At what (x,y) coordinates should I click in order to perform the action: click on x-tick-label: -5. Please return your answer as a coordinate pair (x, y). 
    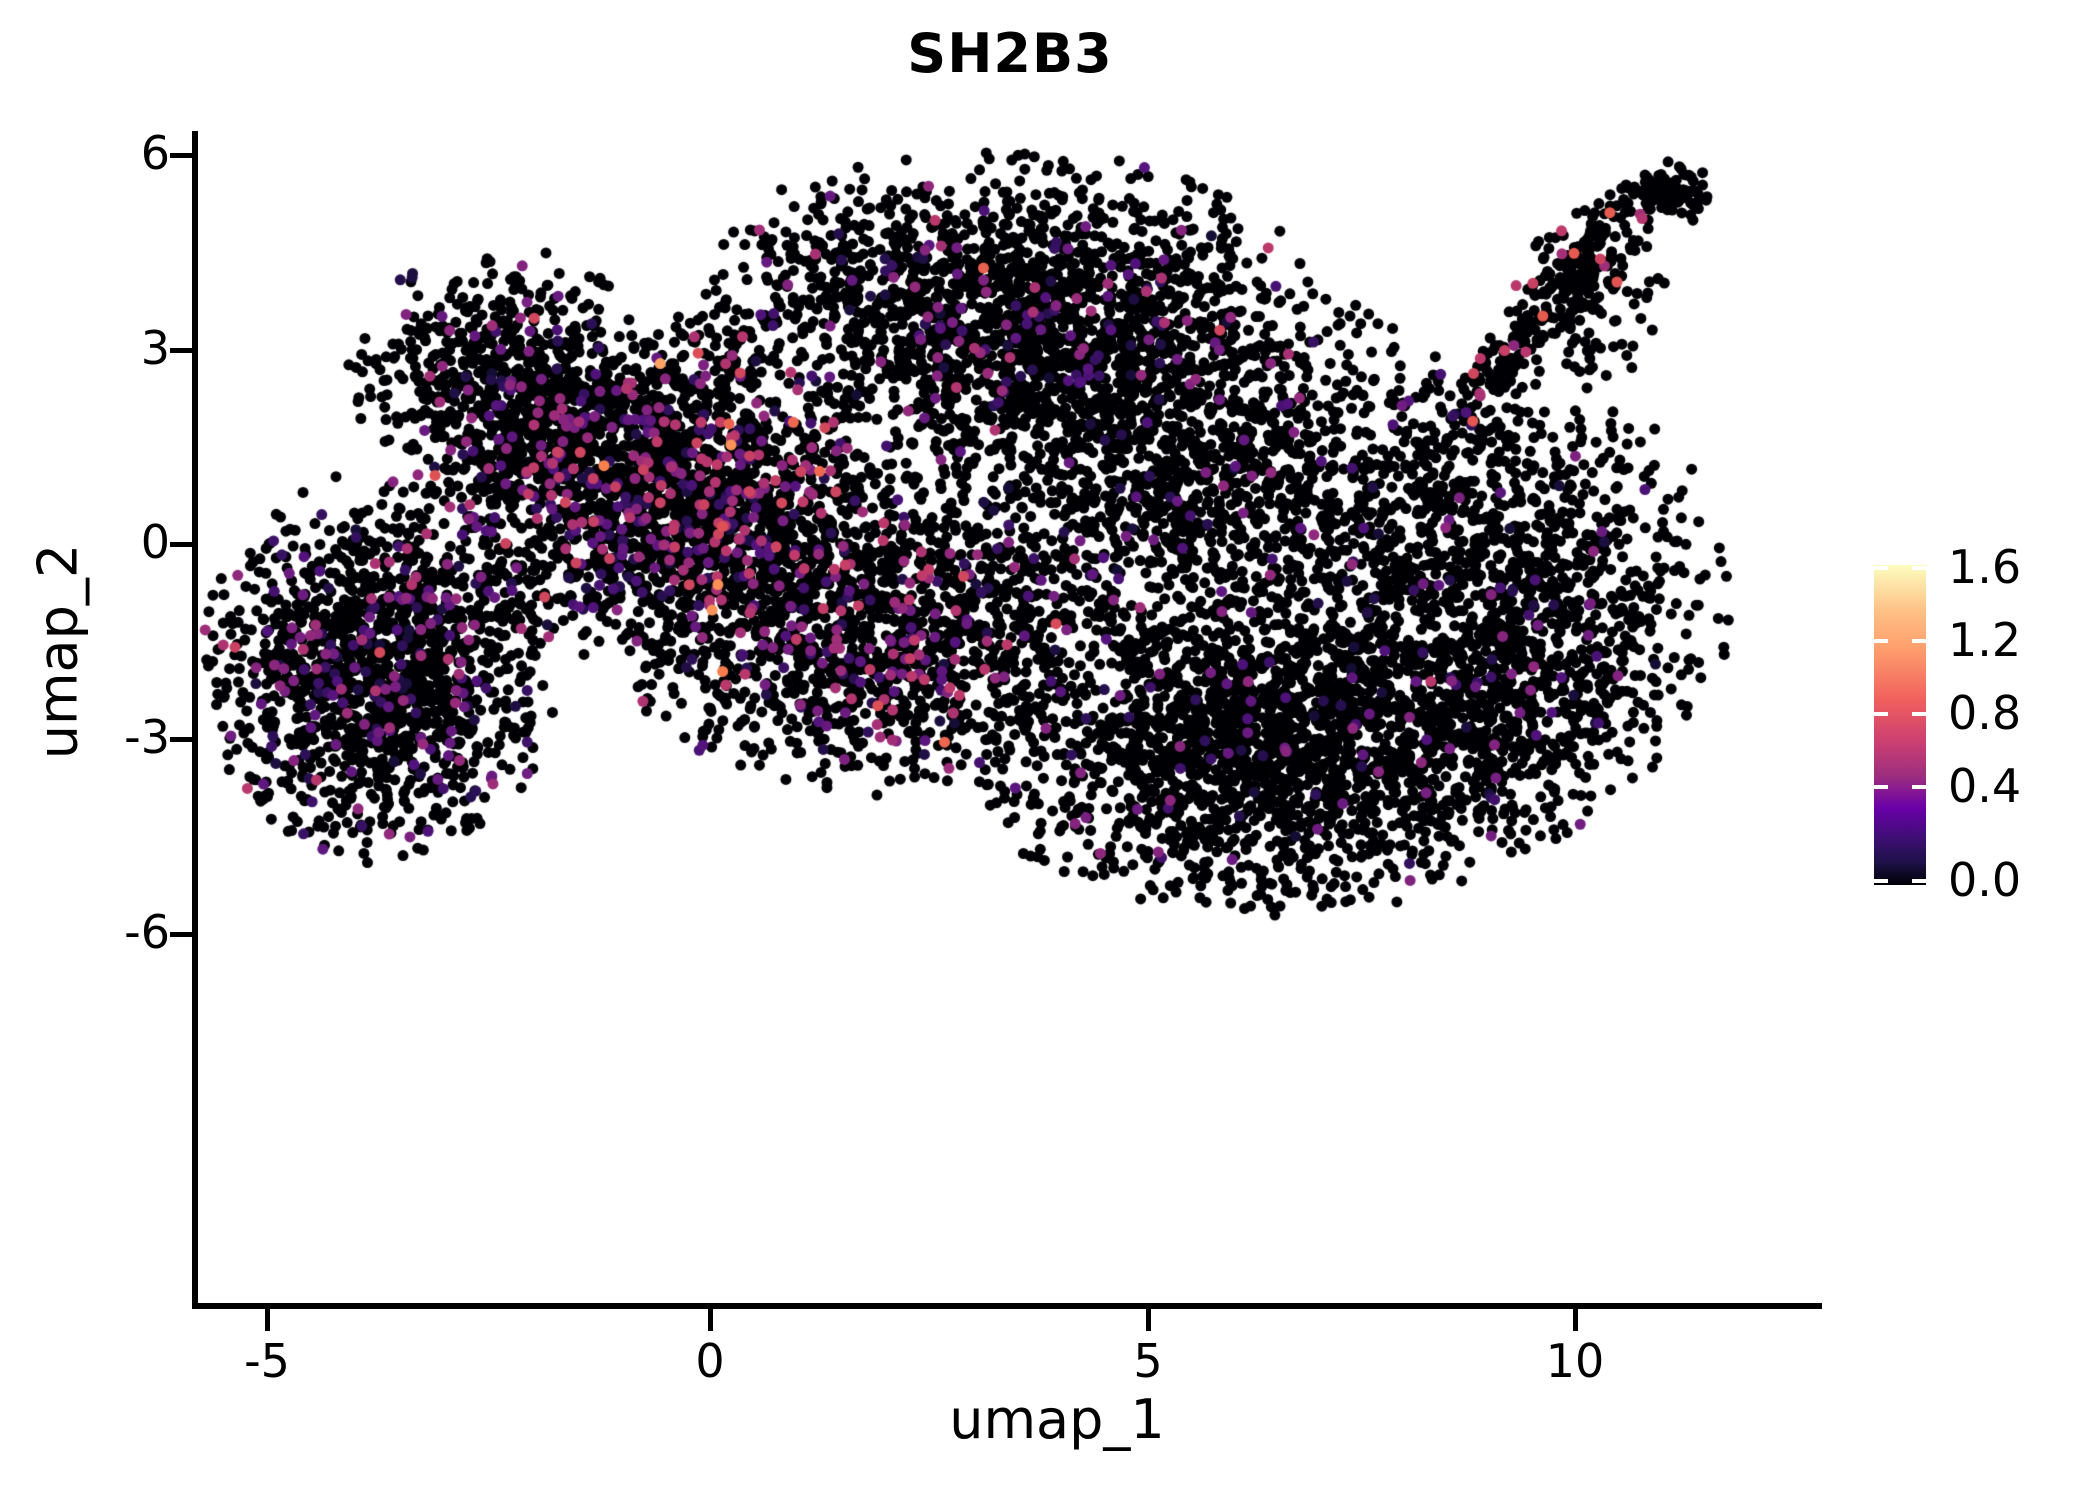
    Looking at the image, I should click on (267, 1361).